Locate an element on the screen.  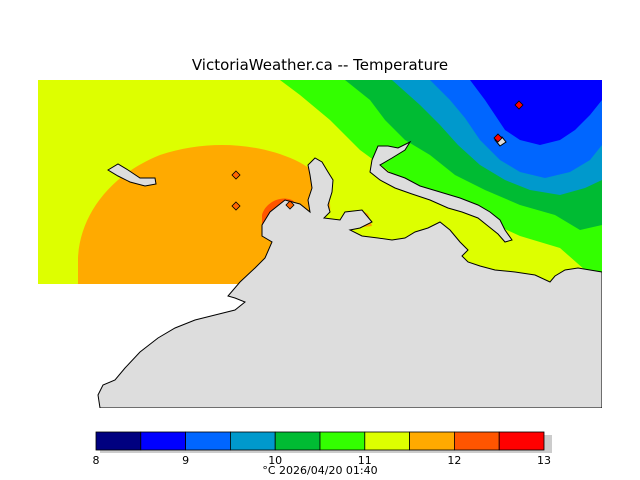
island-west is located at coordinates (132, 175).